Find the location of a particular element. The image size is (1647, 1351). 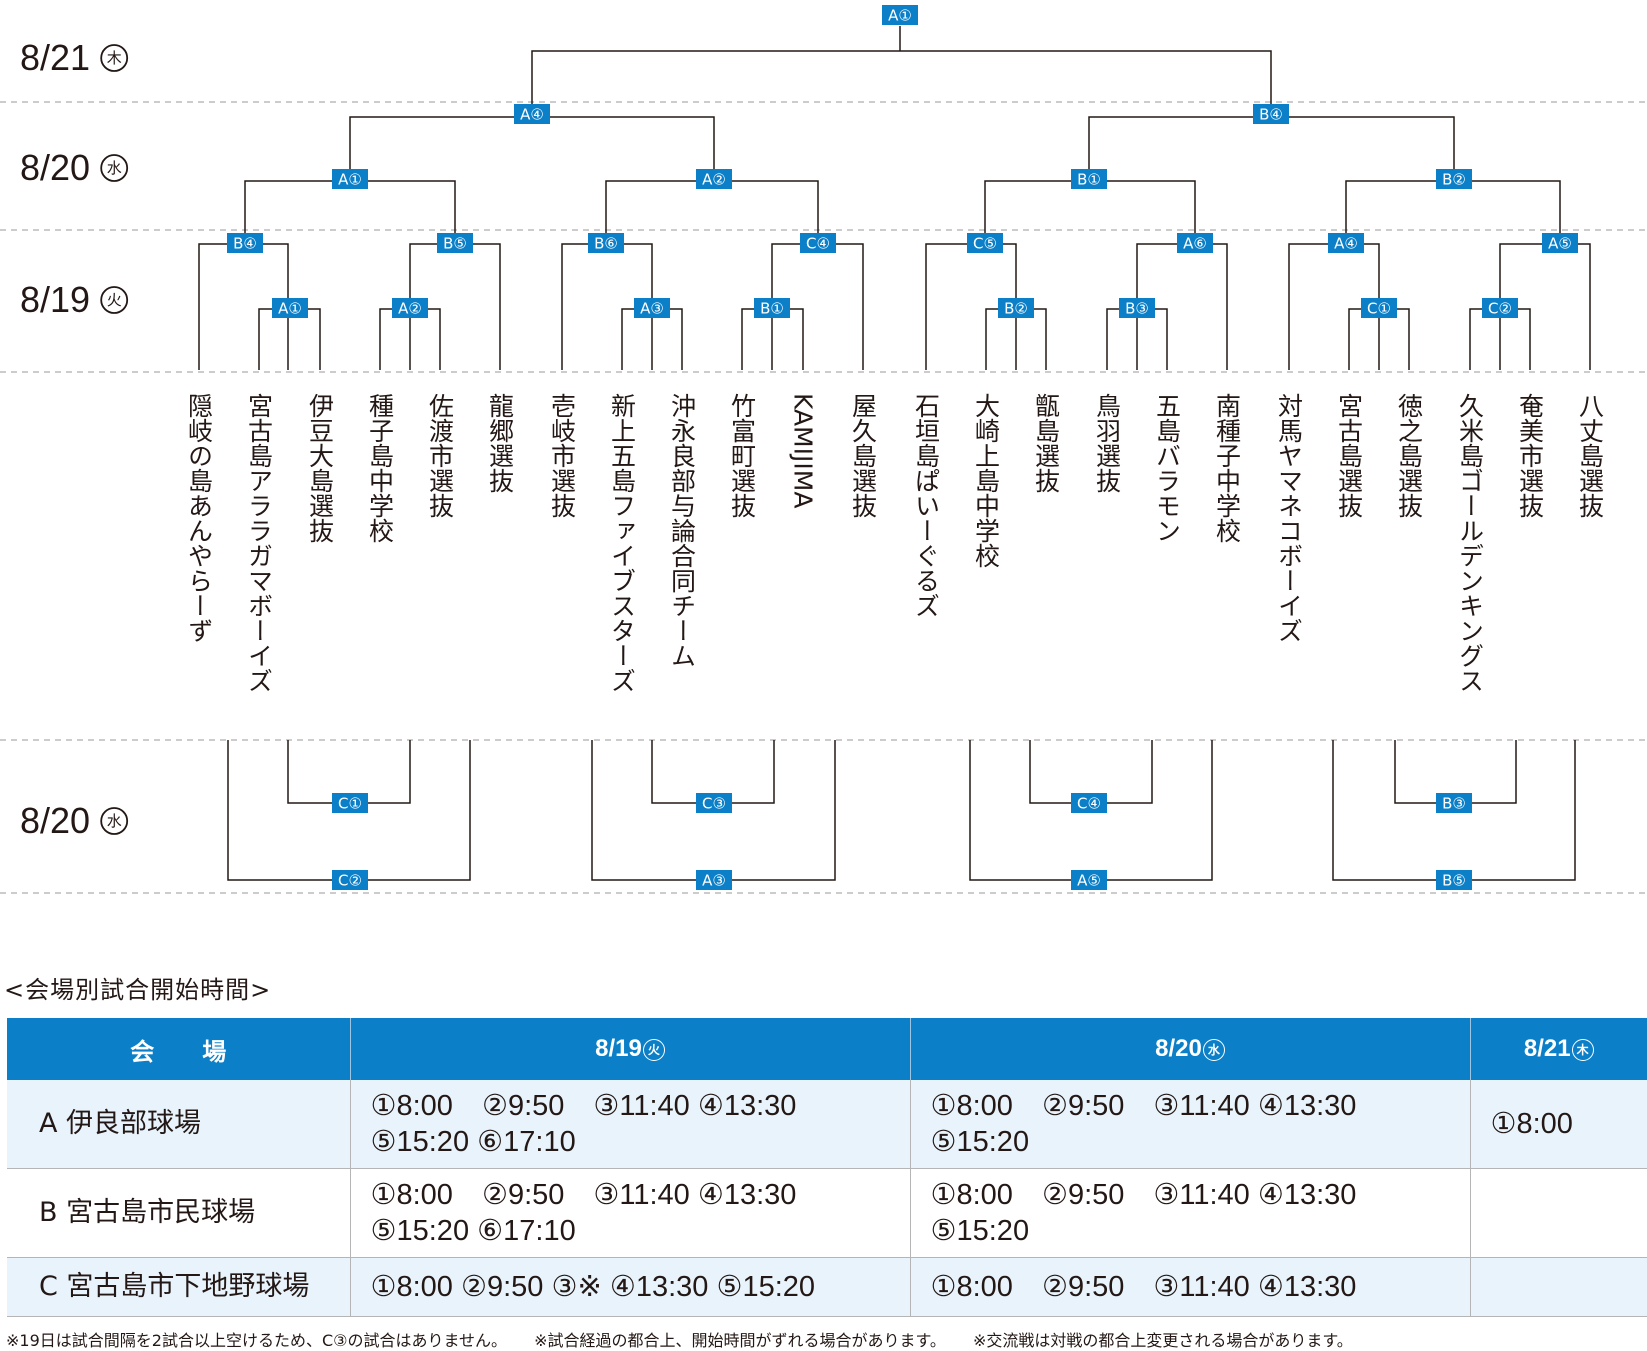

match-label: B② is located at coordinates (1454, 180).